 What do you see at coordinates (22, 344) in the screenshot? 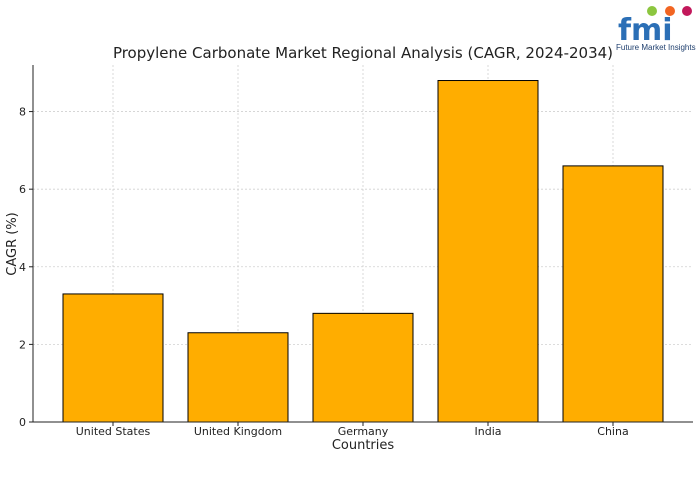
I see `y-tick-label: 2` at bounding box center [22, 344].